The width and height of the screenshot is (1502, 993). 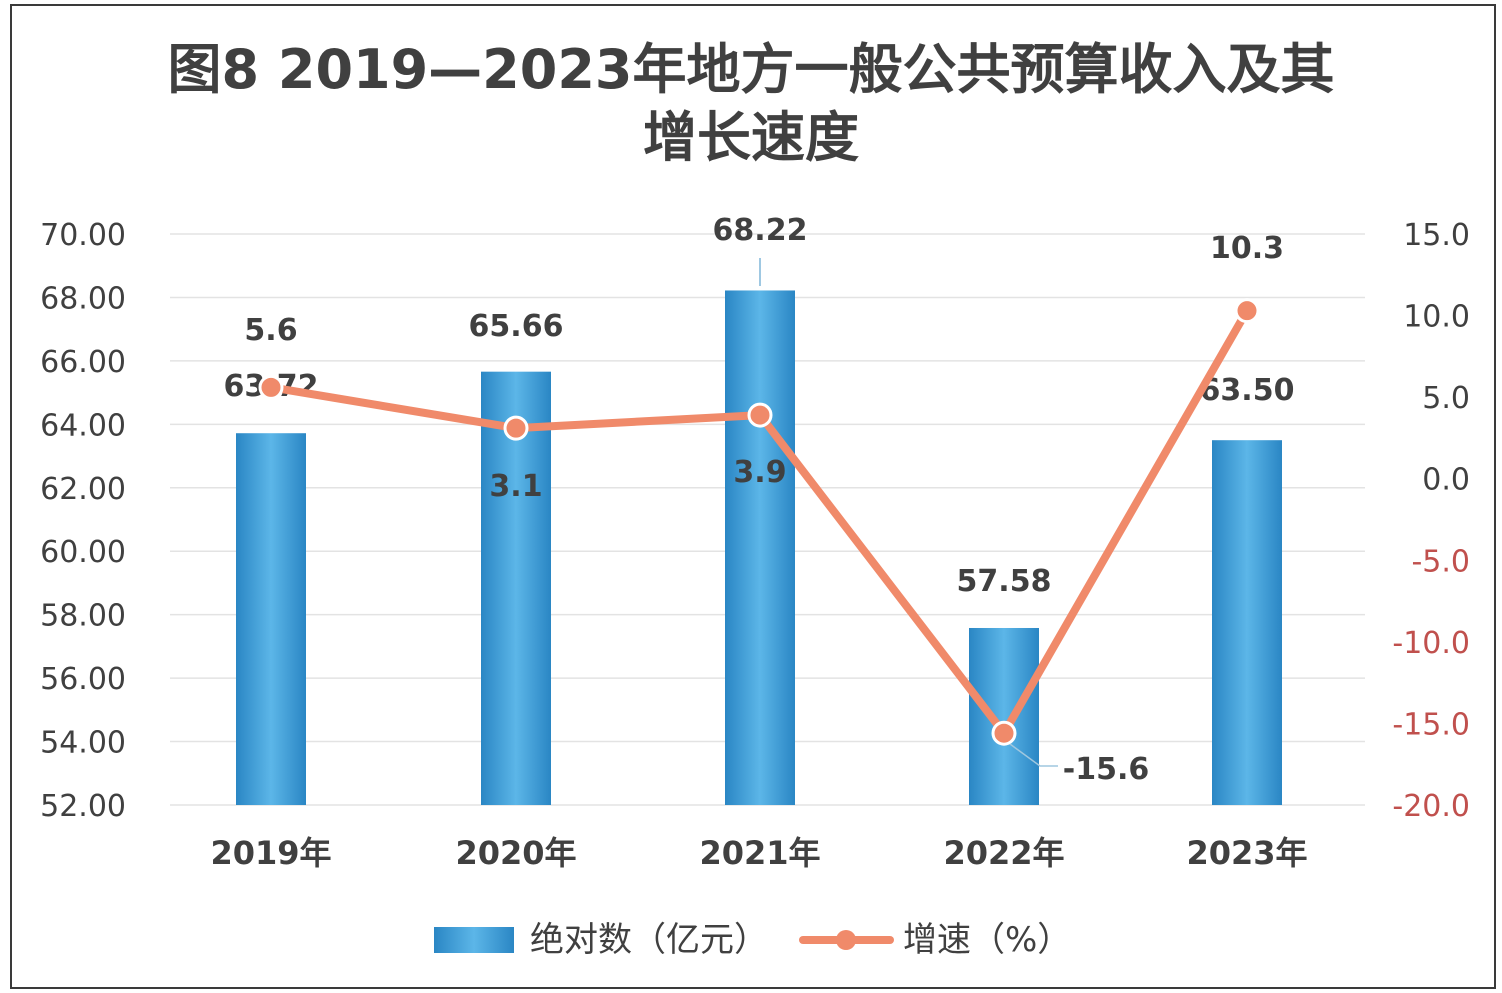 What do you see at coordinates (759, 472) in the screenshot?
I see `growth-label-2: 3.9` at bounding box center [759, 472].